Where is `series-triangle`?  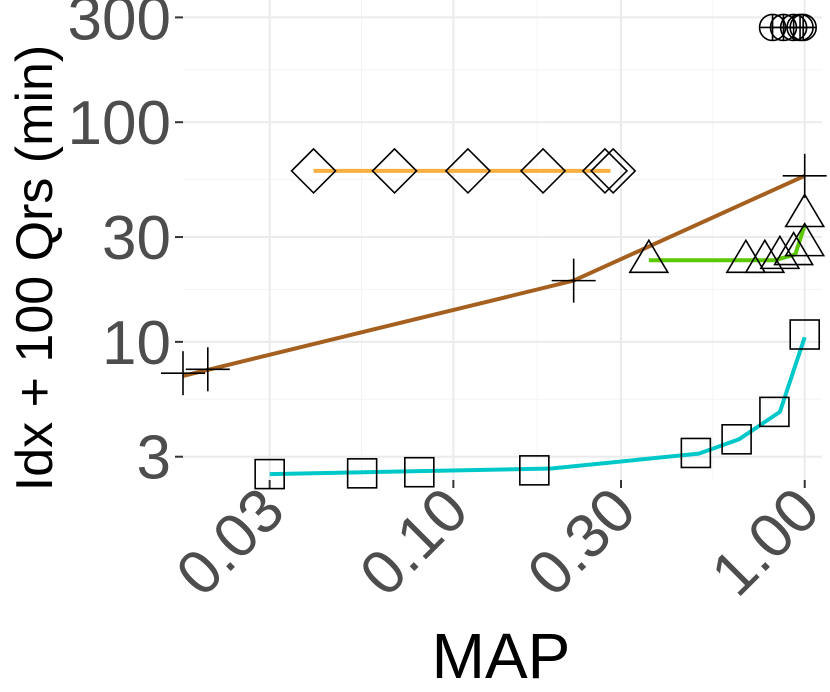
series-triangle is located at coordinates (727, 233).